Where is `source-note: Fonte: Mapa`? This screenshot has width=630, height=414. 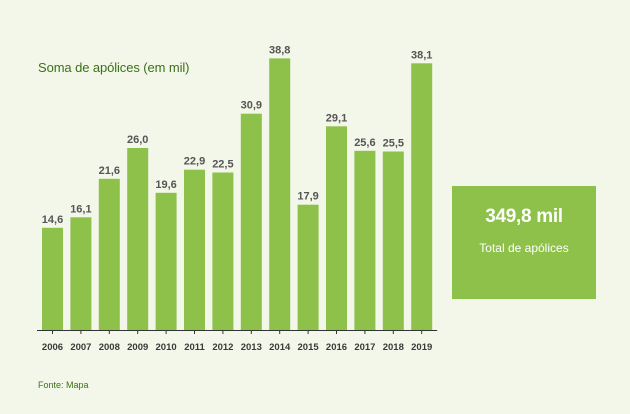
source-note: Fonte: Mapa is located at coordinates (63, 385).